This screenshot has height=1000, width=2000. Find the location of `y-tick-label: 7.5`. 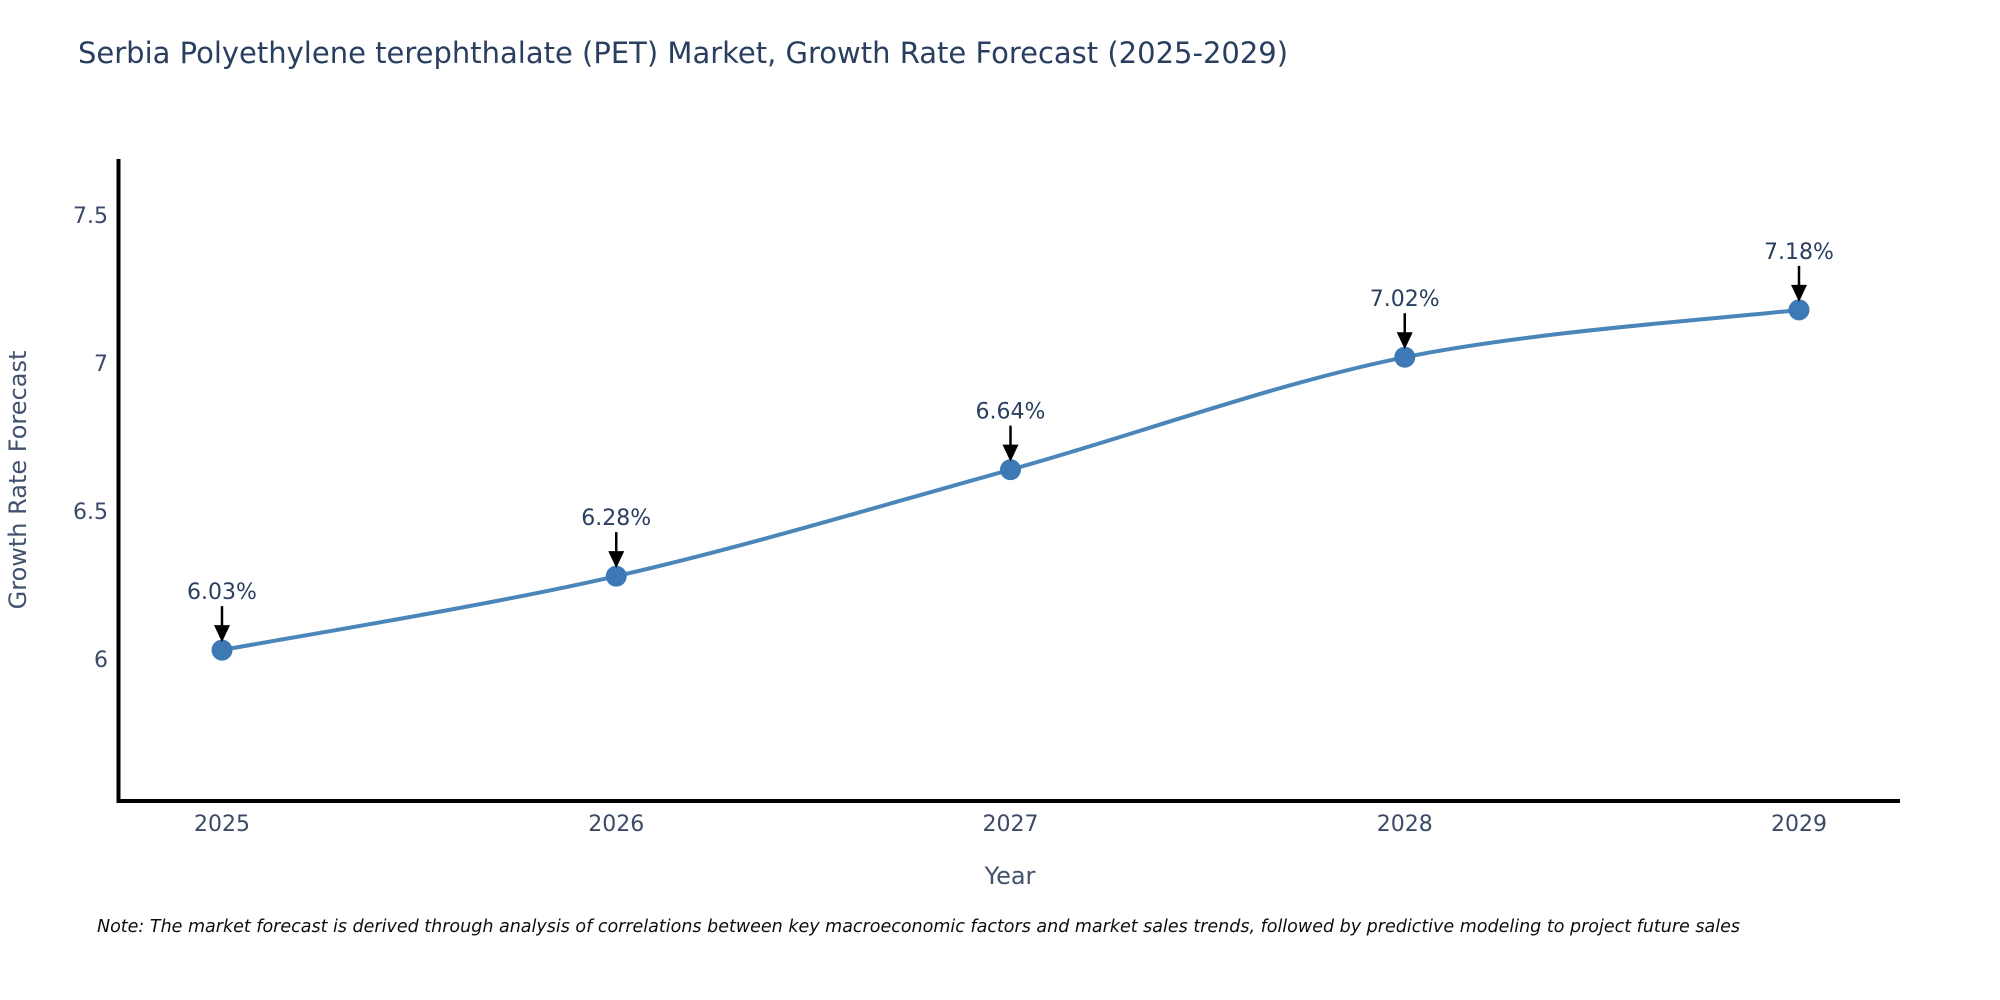

y-tick-label: 7.5 is located at coordinates (90, 216).